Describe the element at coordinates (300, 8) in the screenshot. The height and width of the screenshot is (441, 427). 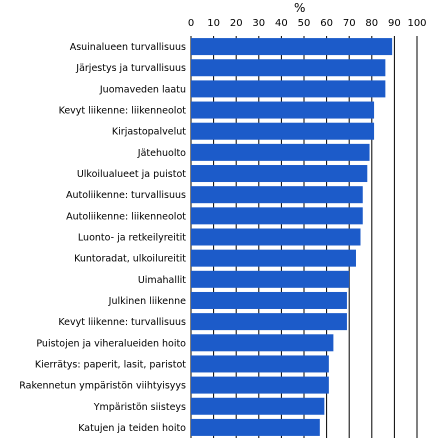
I see `unit-label: %` at that location.